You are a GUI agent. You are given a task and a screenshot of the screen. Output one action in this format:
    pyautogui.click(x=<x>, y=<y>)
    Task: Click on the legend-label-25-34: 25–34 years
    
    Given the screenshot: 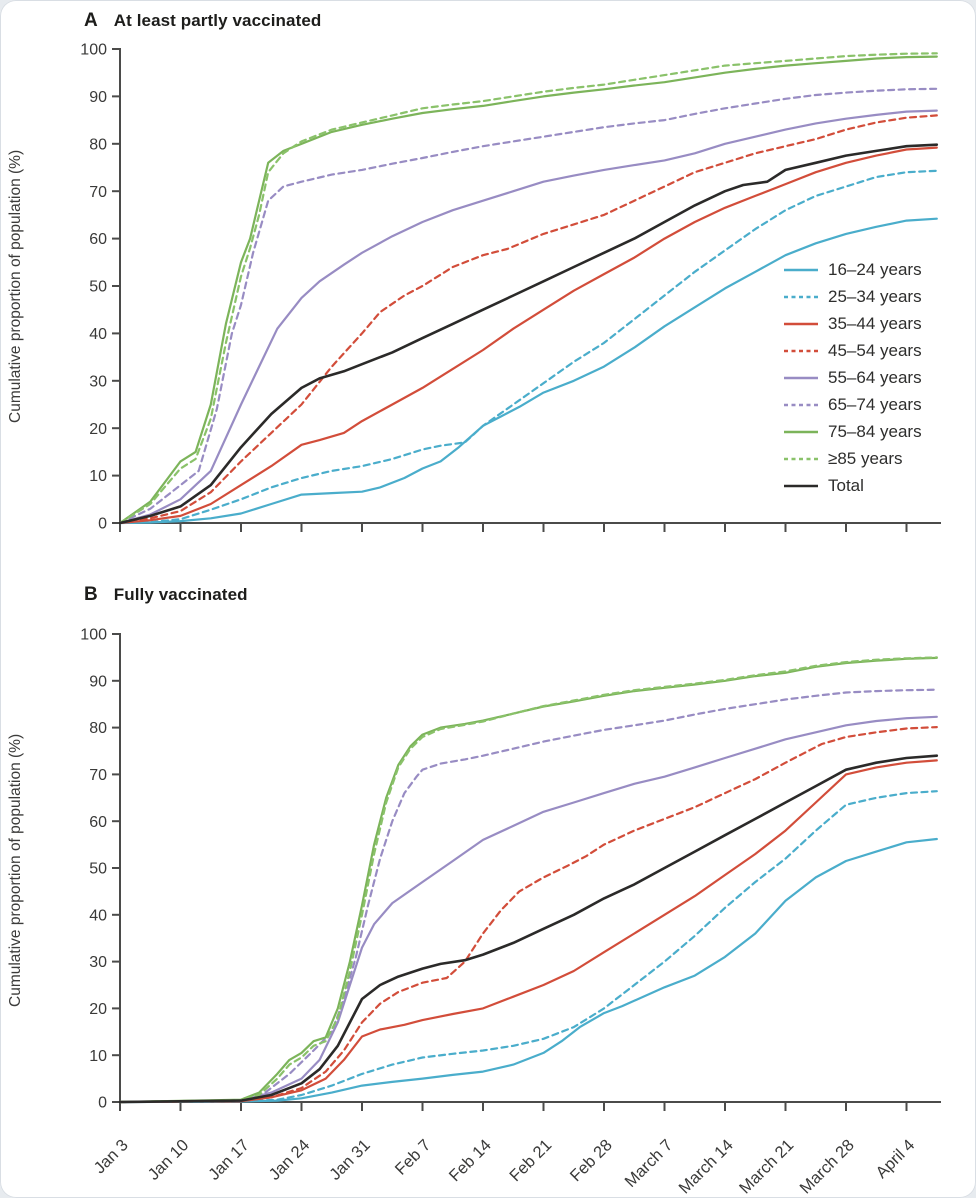 What is the action you would take?
    pyautogui.click(x=875, y=296)
    